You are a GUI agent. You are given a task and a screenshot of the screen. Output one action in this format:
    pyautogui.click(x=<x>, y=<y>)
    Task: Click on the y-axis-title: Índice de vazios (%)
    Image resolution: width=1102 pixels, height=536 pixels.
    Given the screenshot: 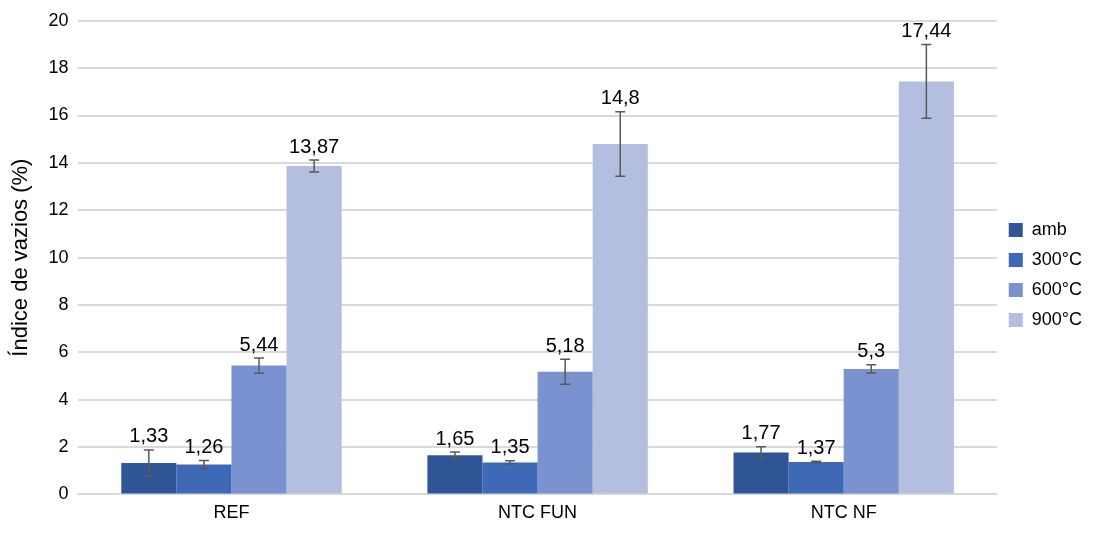 What is the action you would take?
    pyautogui.click(x=20, y=257)
    